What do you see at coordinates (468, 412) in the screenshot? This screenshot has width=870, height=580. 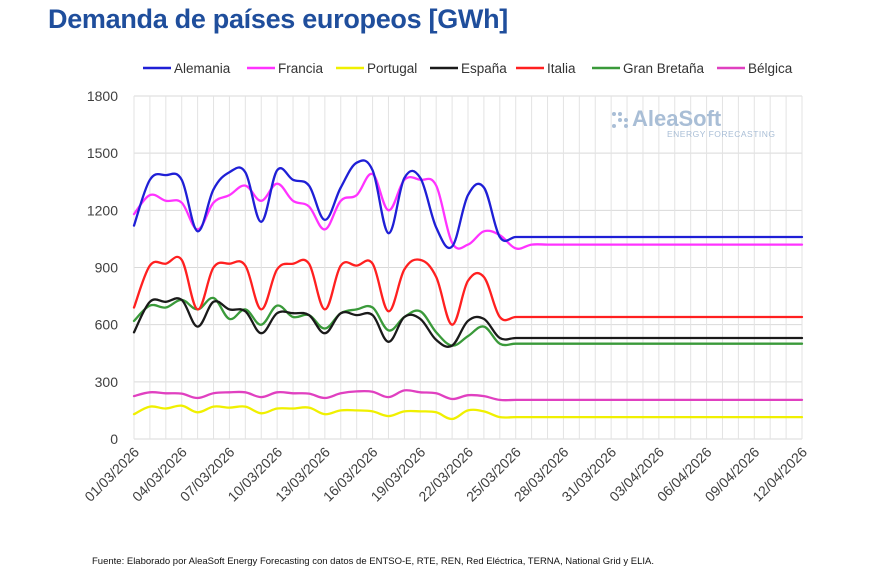 I see `series-line-portugal` at bounding box center [468, 412].